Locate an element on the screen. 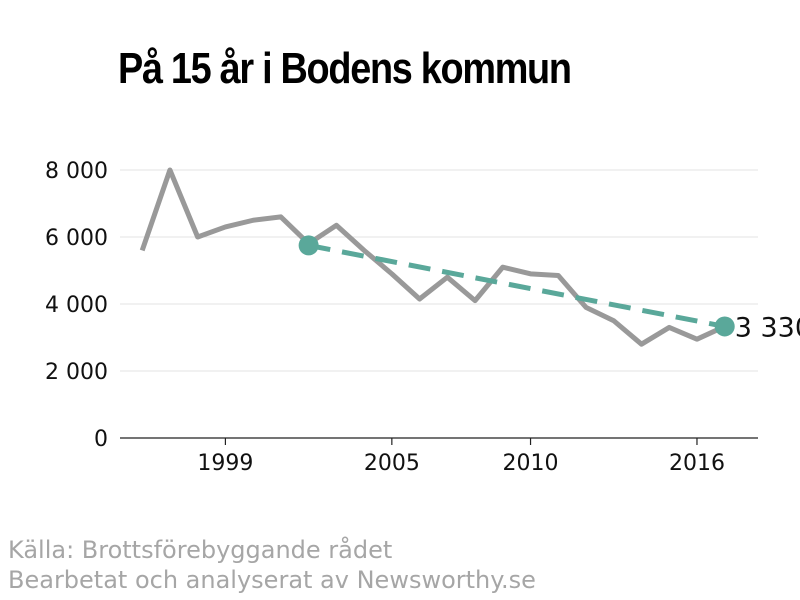 The width and height of the screenshot is (800, 600). y-tick-label: 2 000 is located at coordinates (76, 372).